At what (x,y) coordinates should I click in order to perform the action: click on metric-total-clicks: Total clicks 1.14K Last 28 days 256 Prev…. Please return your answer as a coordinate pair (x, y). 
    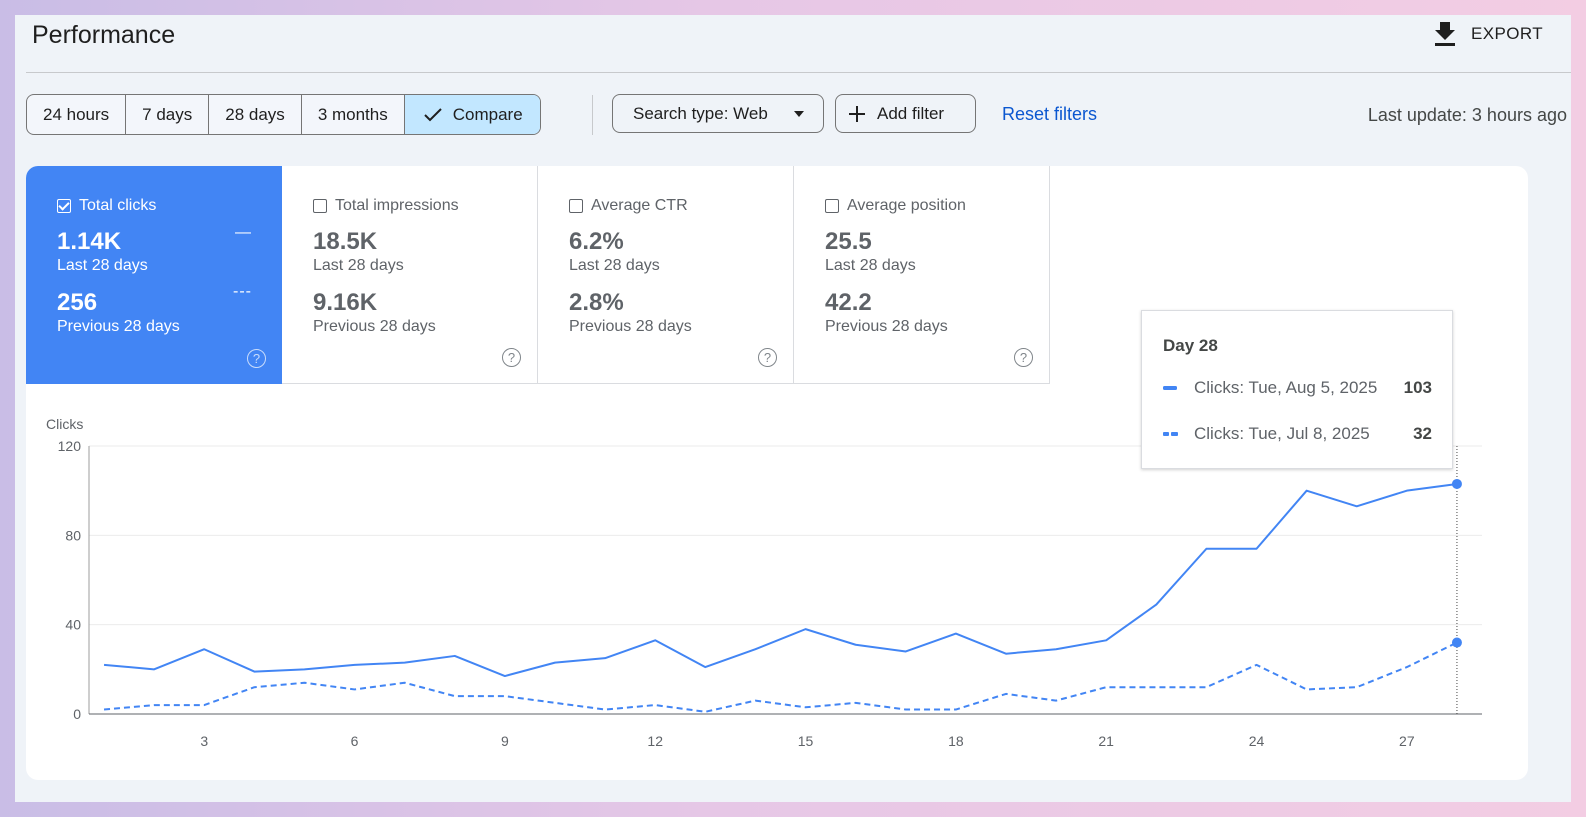
    Looking at the image, I should click on (154, 275).